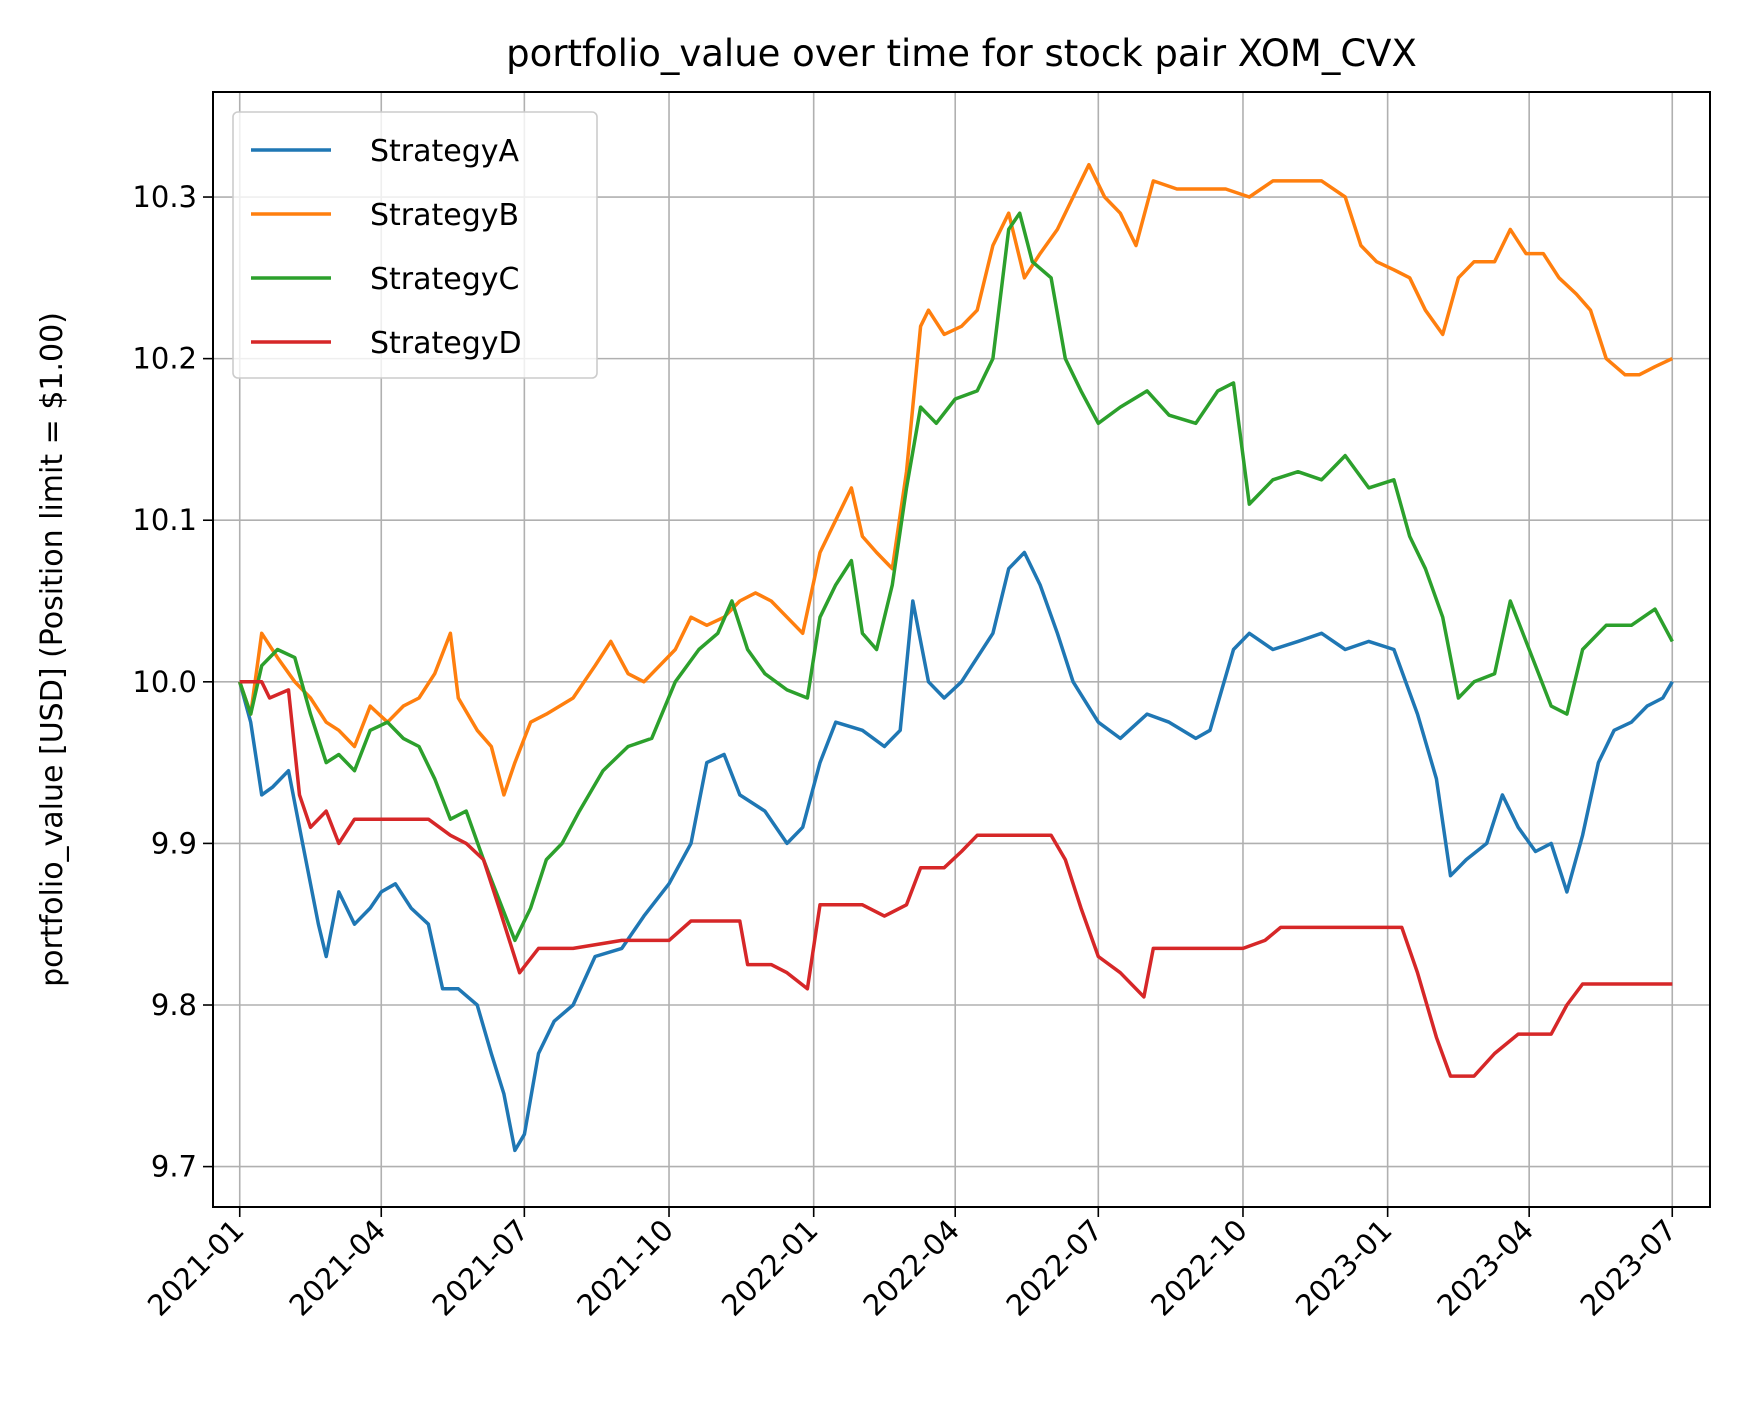 This screenshot has width=1739, height=1417. I want to click on x-tick-label: 2022-04, so click(911, 1268).